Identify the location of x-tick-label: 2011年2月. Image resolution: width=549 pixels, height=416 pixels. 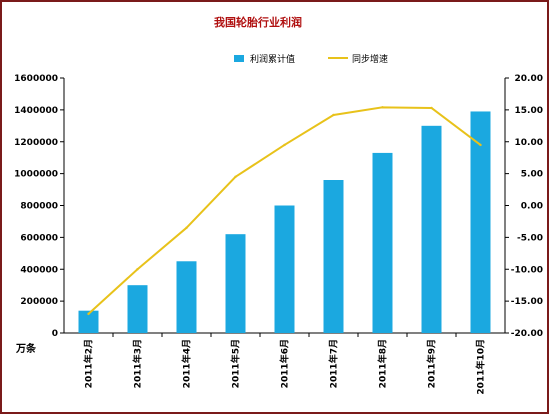
(89, 363).